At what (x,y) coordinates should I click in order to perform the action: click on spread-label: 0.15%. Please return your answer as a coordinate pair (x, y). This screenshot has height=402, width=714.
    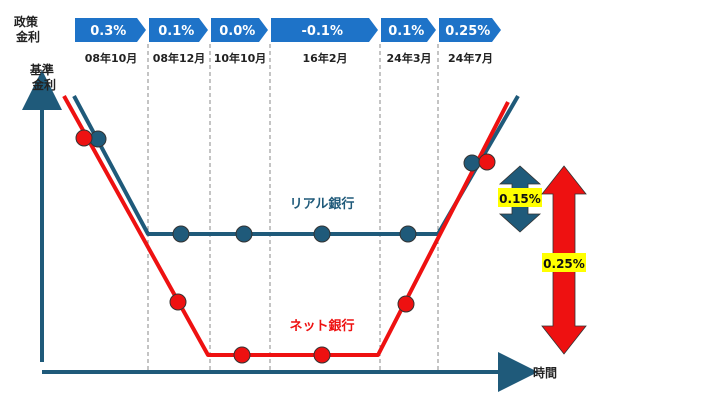
    Looking at the image, I should click on (520, 199).